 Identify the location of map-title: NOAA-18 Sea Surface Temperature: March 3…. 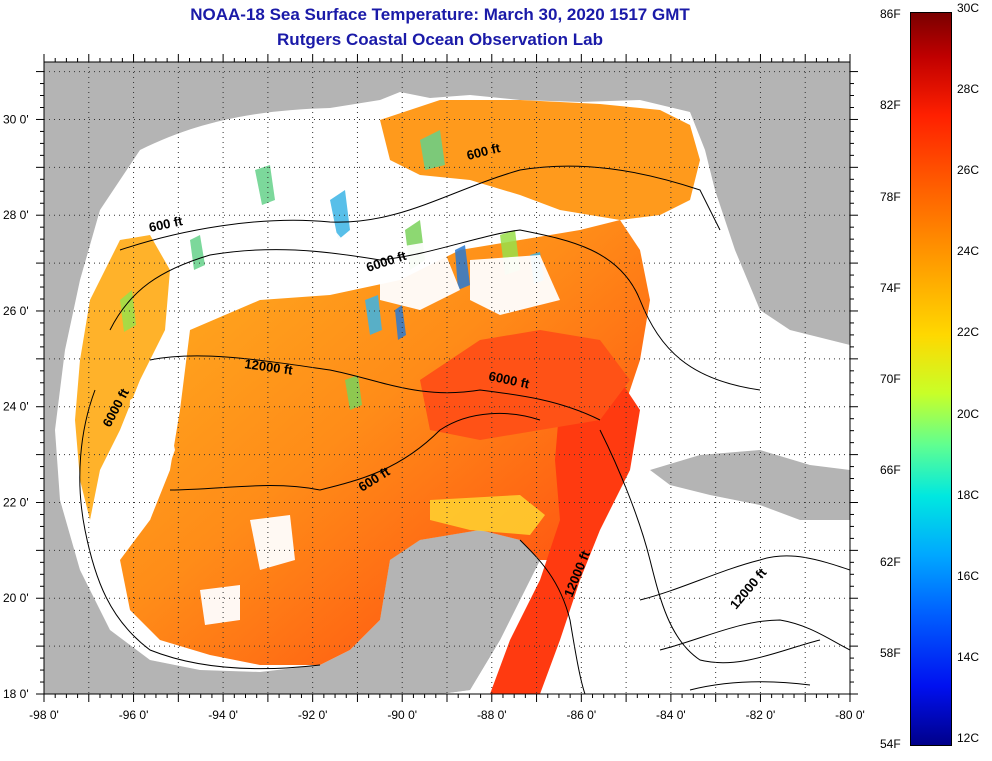
(440, 14).